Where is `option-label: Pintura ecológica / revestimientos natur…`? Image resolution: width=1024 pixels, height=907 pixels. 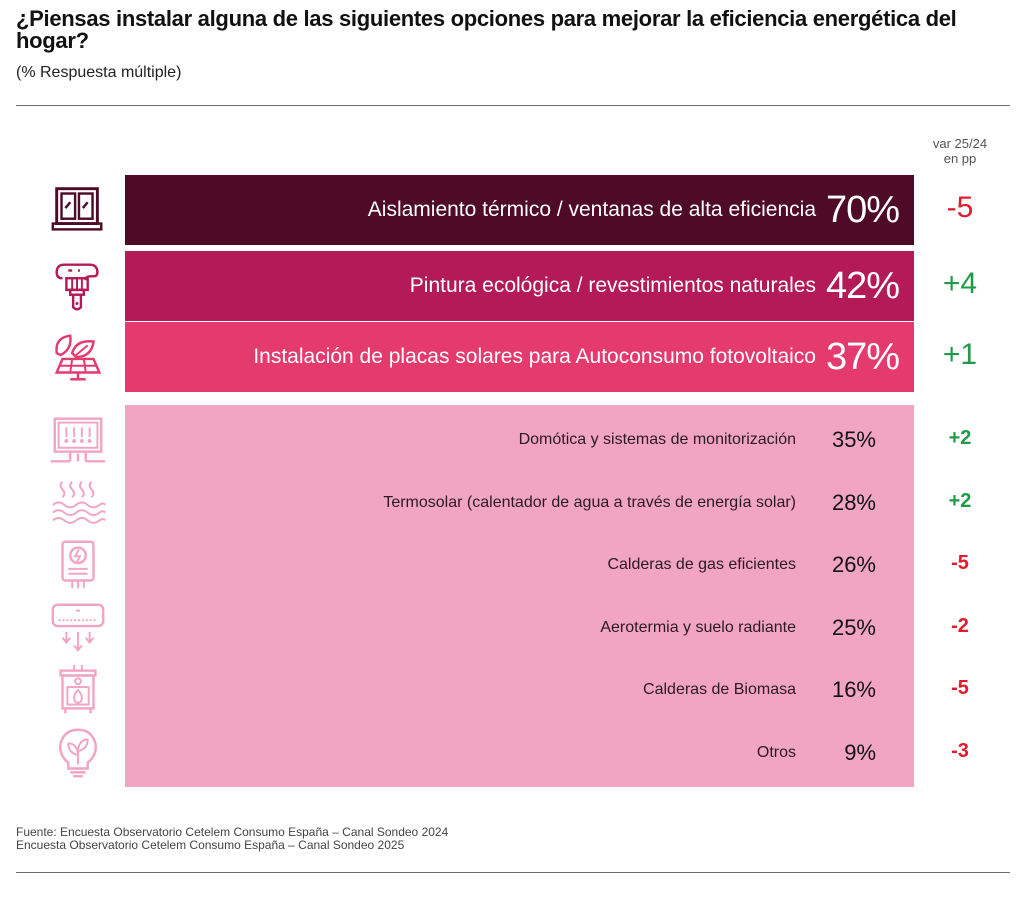 option-label: Pintura ecológica / revestimientos natur… is located at coordinates (612, 285).